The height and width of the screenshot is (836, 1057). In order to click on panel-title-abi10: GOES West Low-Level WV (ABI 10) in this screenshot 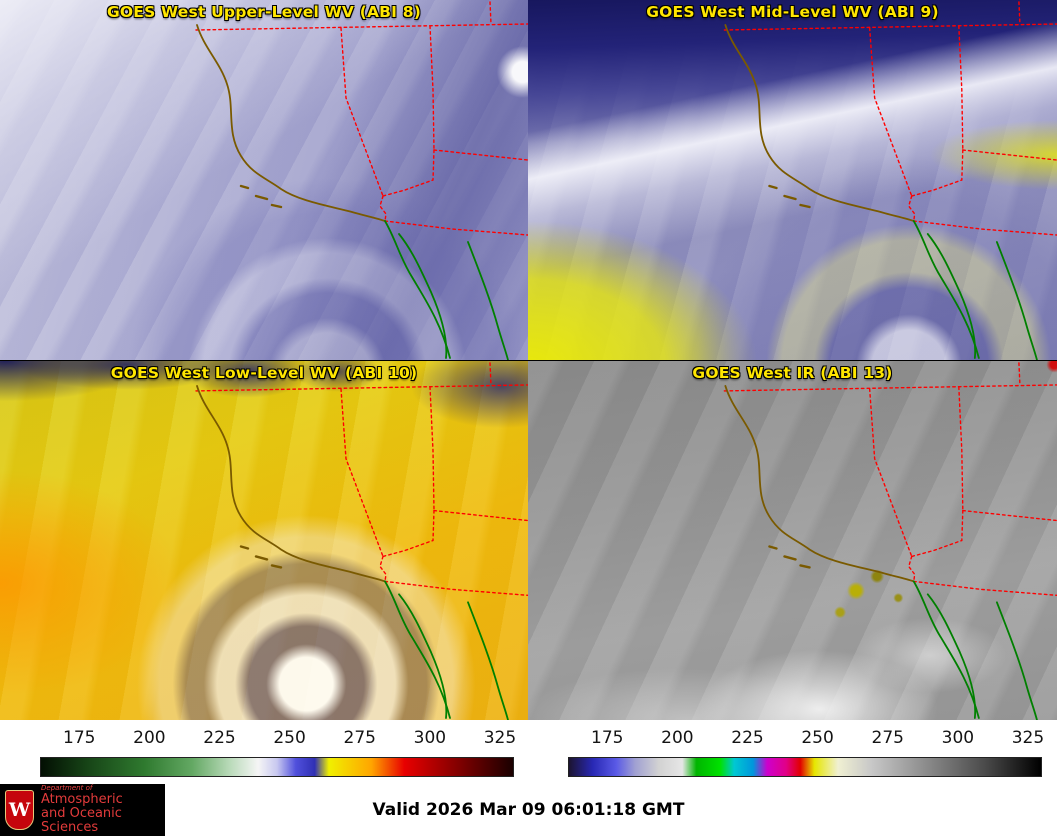, I will do `click(264, 373)`.